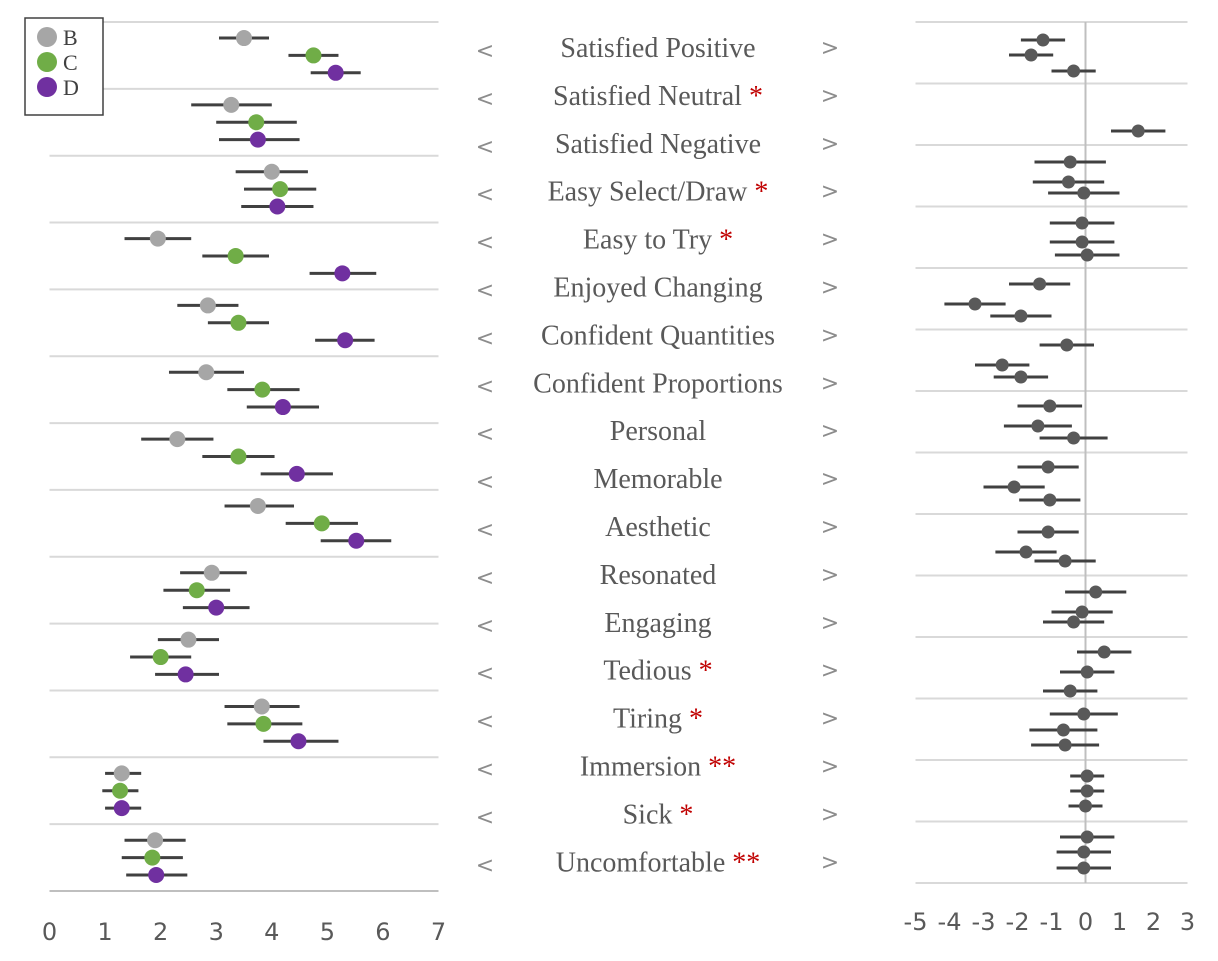  I want to click on item-label: Engaging, so click(657, 623).